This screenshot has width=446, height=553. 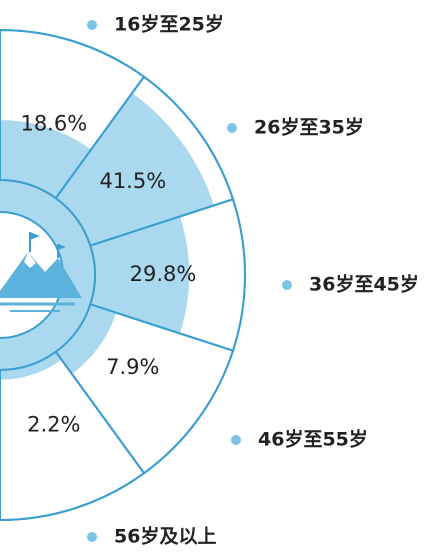 What do you see at coordinates (53, 124) in the screenshot?
I see `value-label: 18.6%` at bounding box center [53, 124].